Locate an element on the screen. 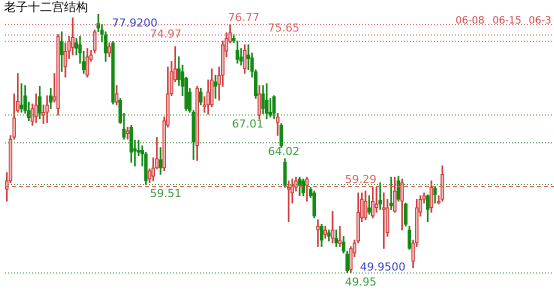  annotation: 06-3 is located at coordinates (540, 21).